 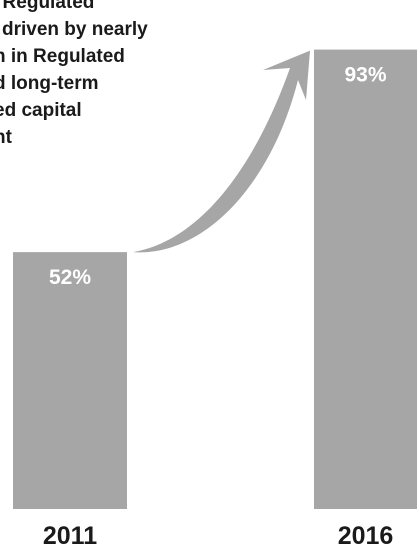 What do you see at coordinates (70, 536) in the screenshot?
I see `x-tick-label-2011: 2011` at bounding box center [70, 536].